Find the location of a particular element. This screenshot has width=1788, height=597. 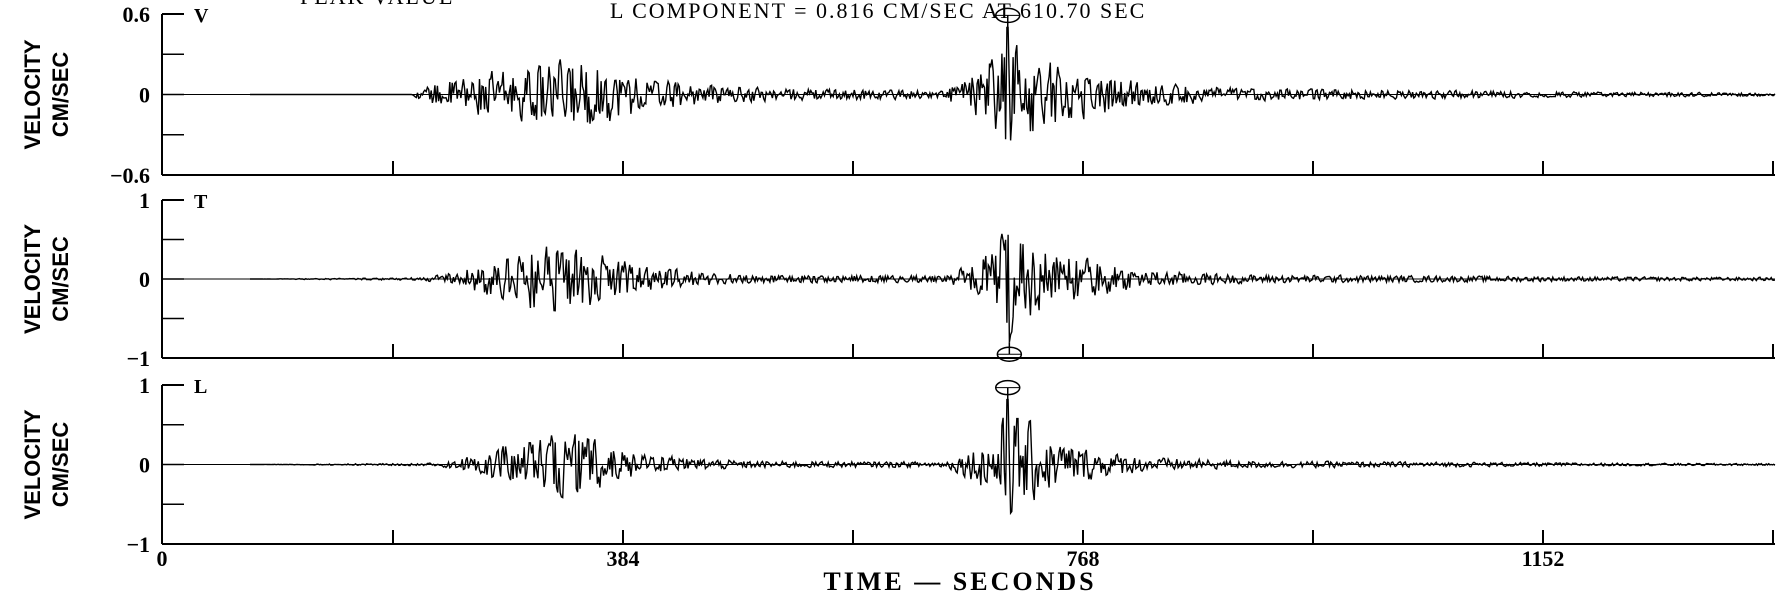

x-tick-label: 0 is located at coordinates (162, 558).